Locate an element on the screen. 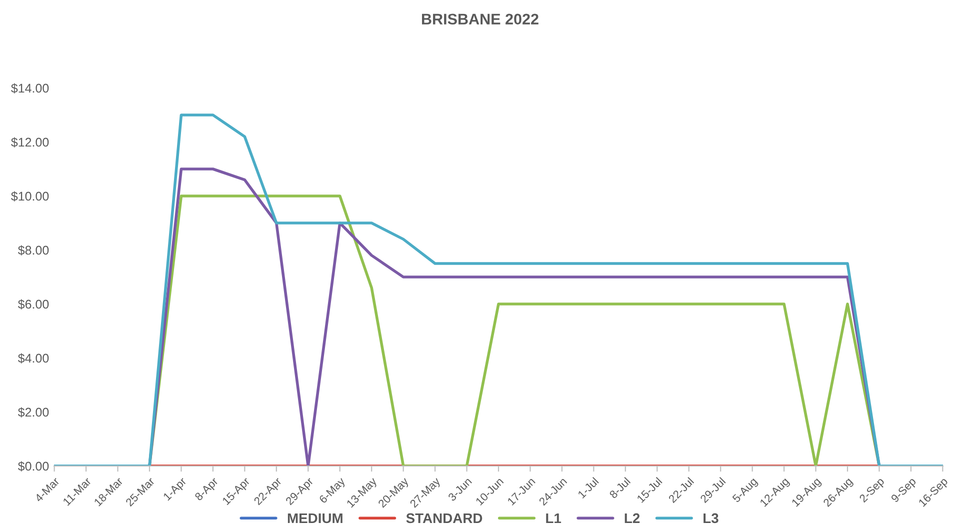  legend-label: L3 is located at coordinates (711, 518).